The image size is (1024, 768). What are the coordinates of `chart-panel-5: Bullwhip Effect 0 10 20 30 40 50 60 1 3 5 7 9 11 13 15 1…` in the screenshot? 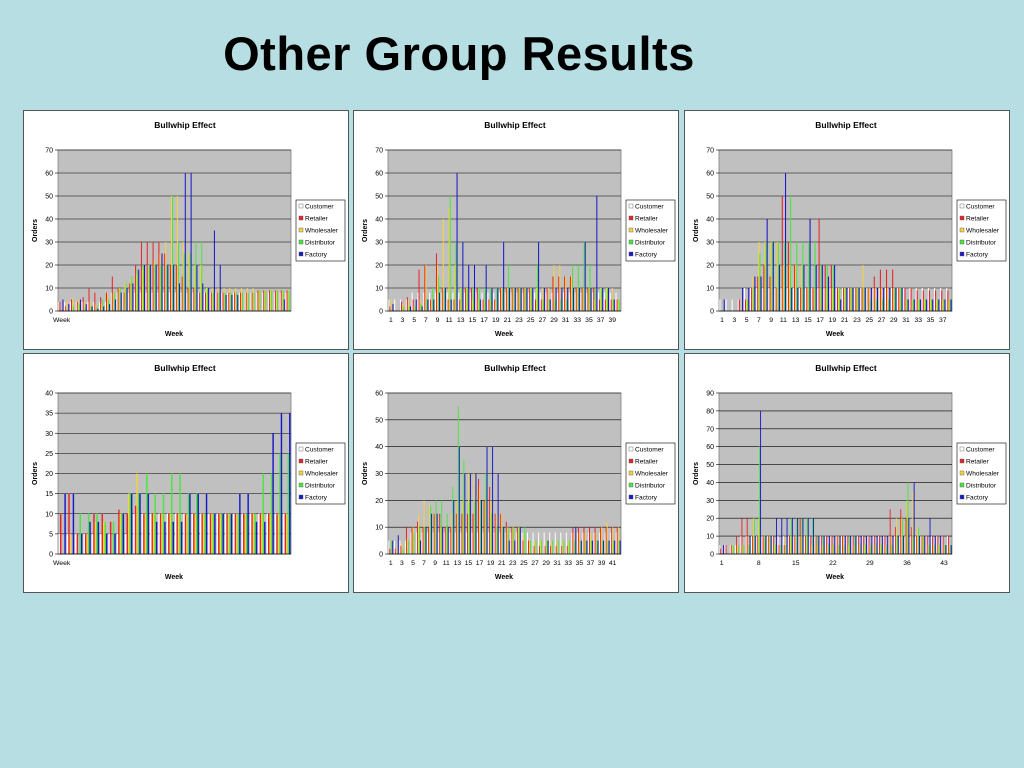 It's located at (516, 473).